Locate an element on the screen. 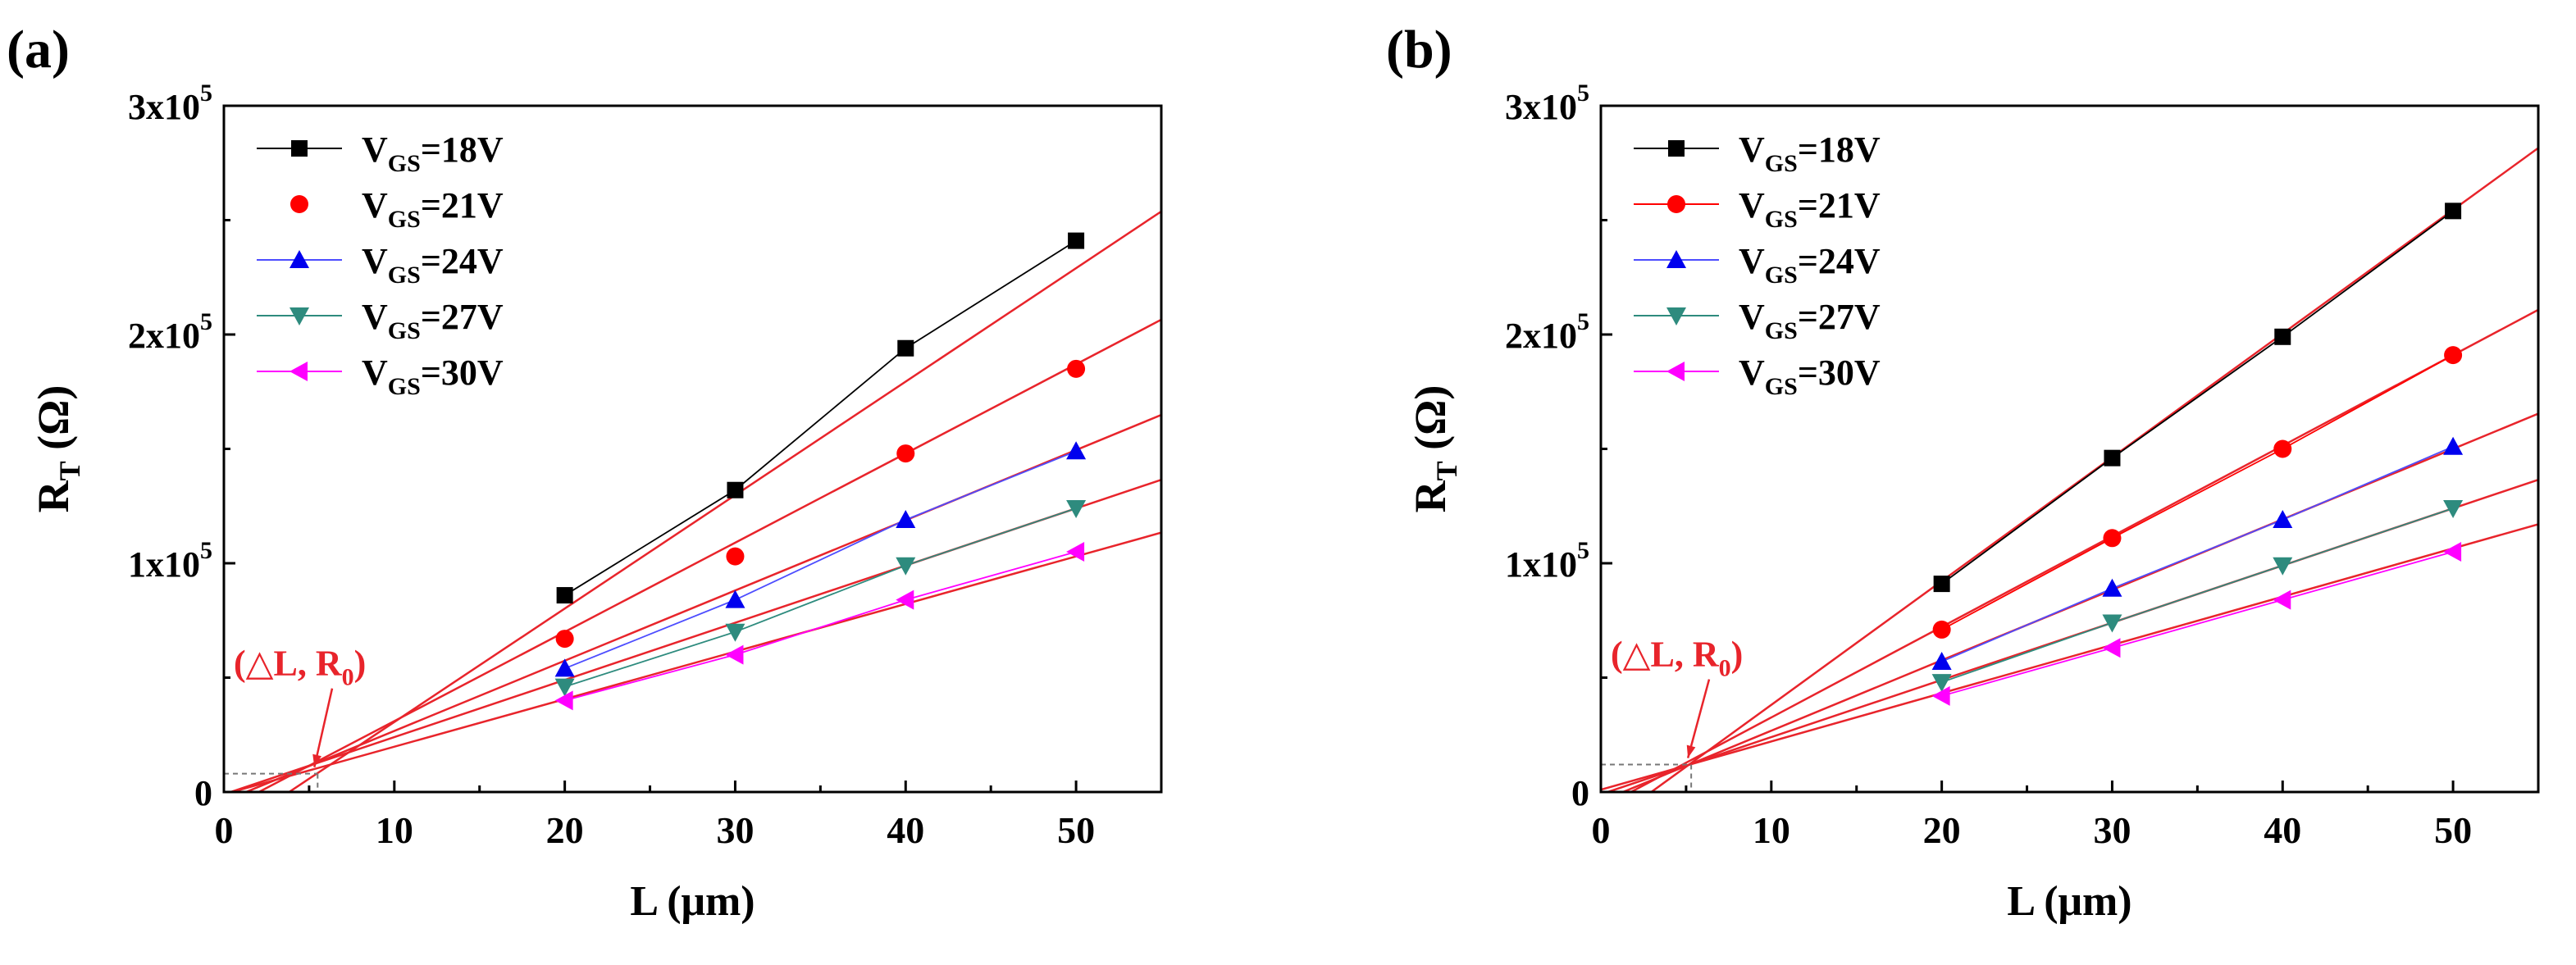  panel-label: (a) is located at coordinates (38, 50).